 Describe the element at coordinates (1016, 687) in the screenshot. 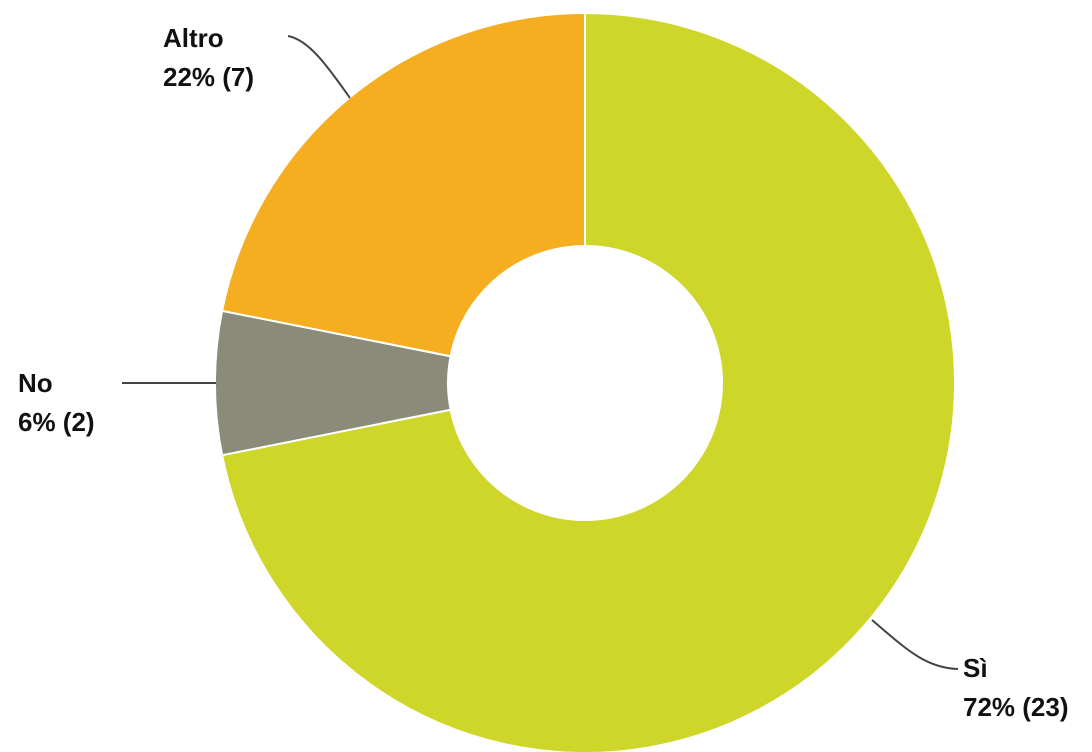

I see `label-si: Sì 72% (23)` at that location.